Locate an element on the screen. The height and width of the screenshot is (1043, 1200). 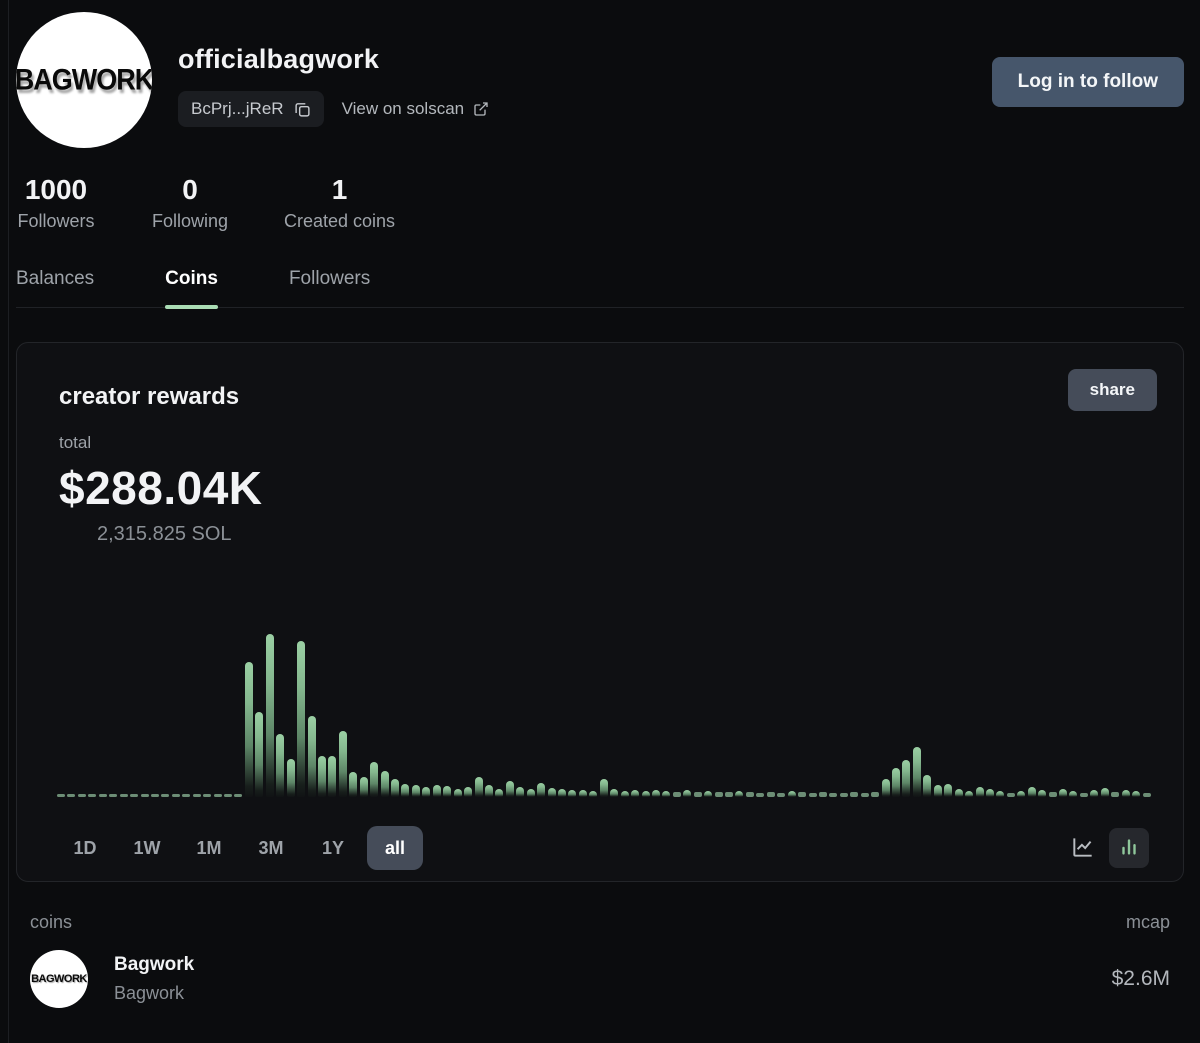
solscan-link: View on solscan is located at coordinates (416, 109).